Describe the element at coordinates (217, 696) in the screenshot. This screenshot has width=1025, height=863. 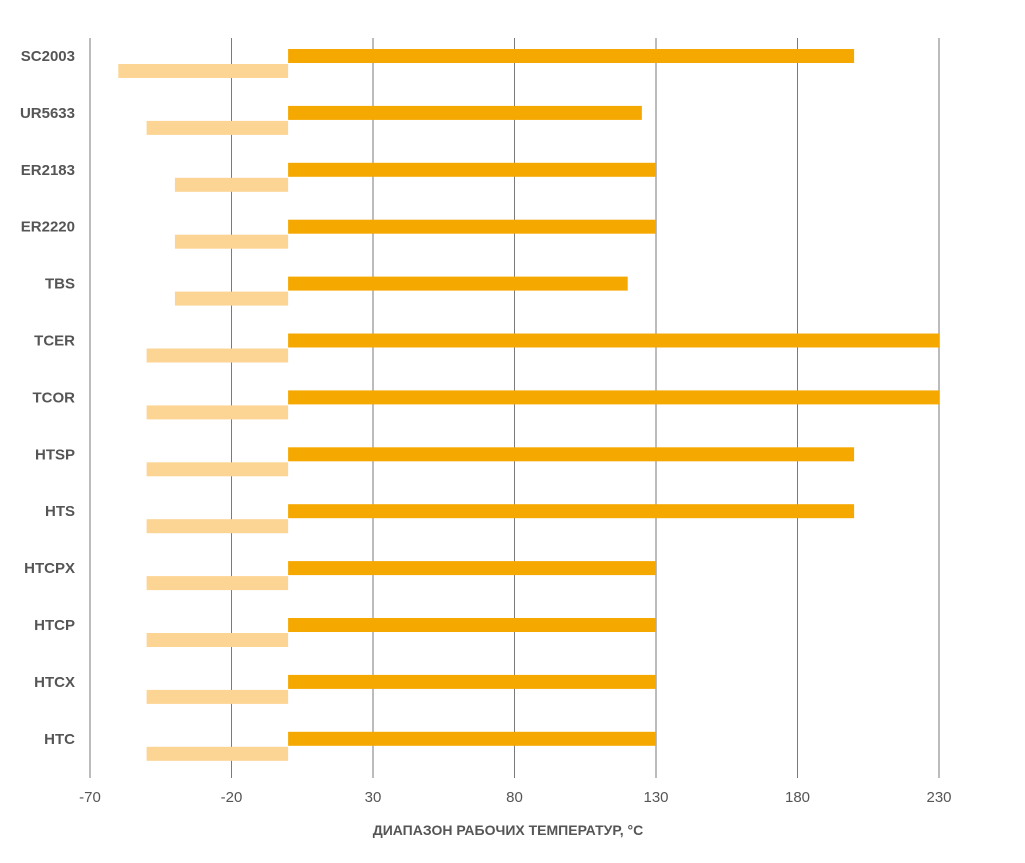
I see `bar-min-HTCX` at that location.